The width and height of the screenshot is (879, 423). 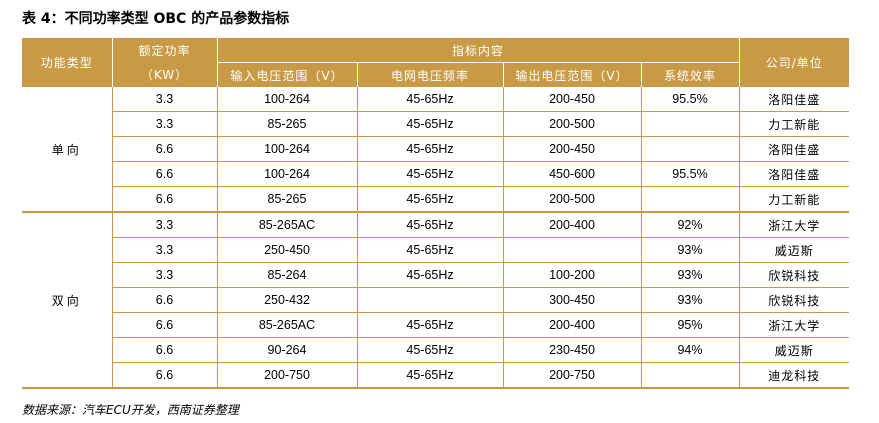 I want to click on table-caption: 表 4：不同功率类型 OBC 的产品参数指标, so click(x=156, y=19).